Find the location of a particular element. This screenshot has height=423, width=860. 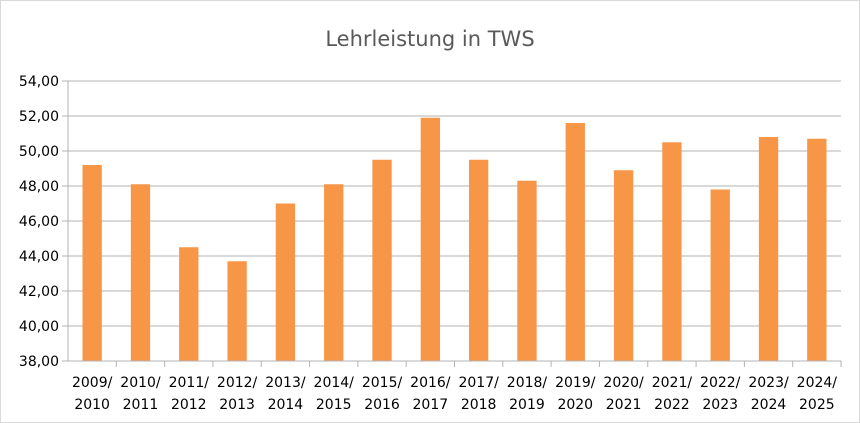

x-tick-label: 2012 is located at coordinates (189, 405).